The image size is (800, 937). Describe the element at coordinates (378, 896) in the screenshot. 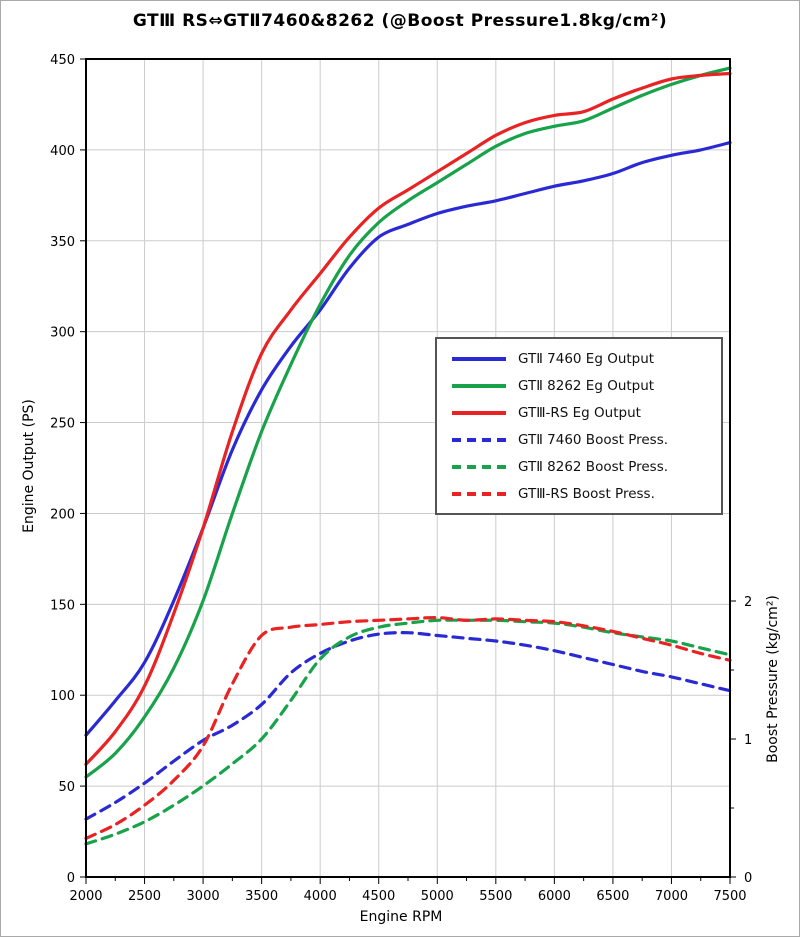

I see `x-tick-label: 4500` at that location.